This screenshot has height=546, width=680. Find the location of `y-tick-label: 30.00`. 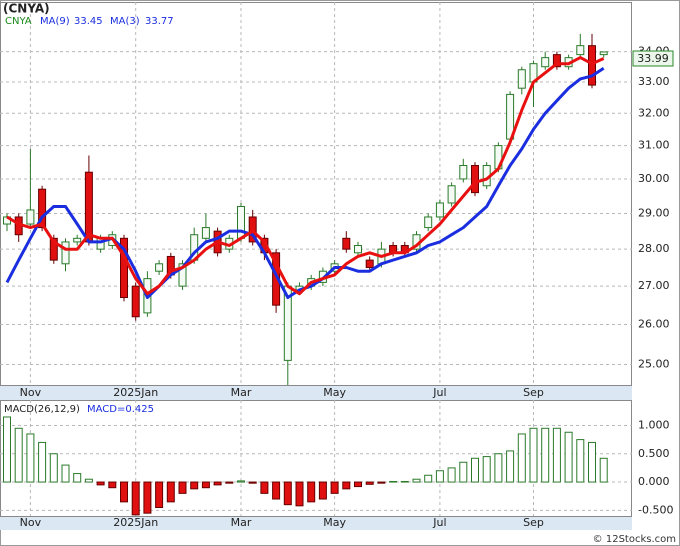

y-tick-label: 30.00 is located at coordinates (654, 178).